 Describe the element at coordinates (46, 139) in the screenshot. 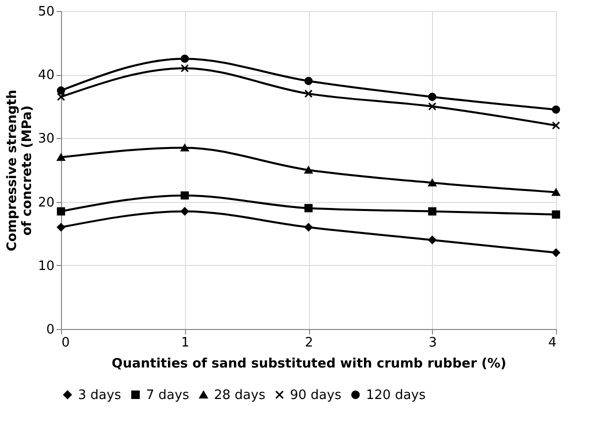

I see `y-tick-label: 30` at that location.